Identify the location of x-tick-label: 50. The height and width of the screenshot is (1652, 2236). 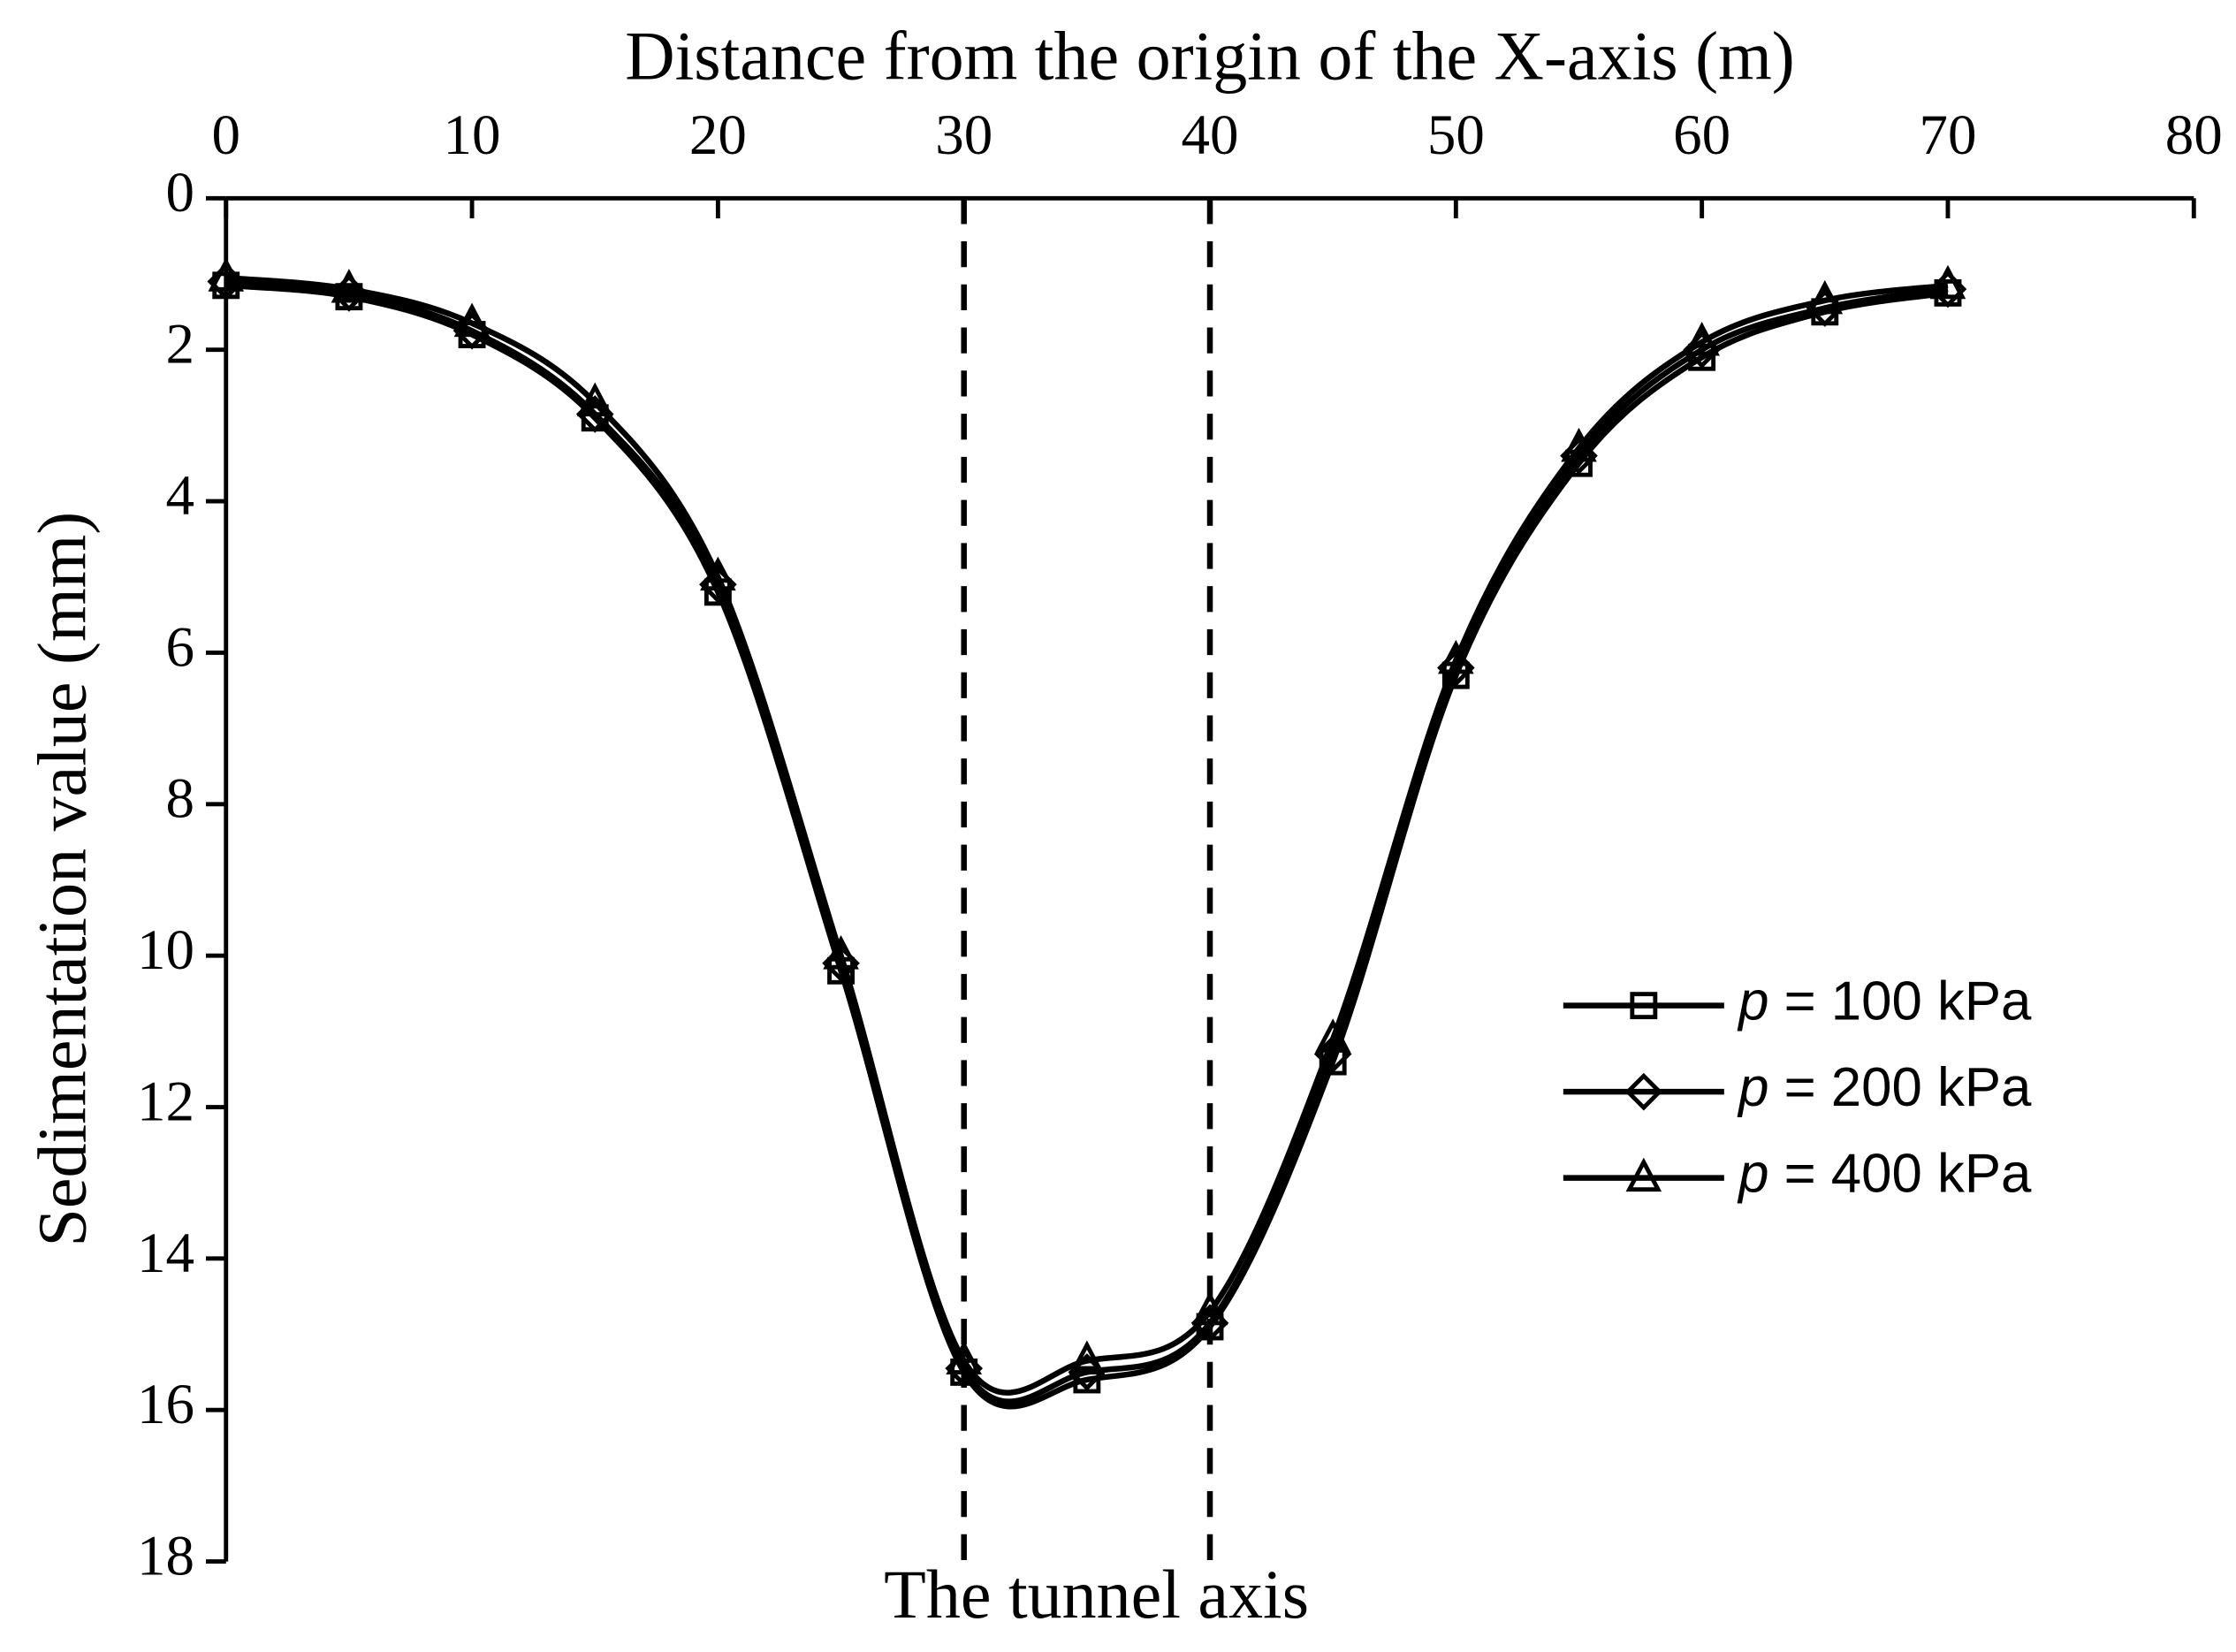
(1456, 135).